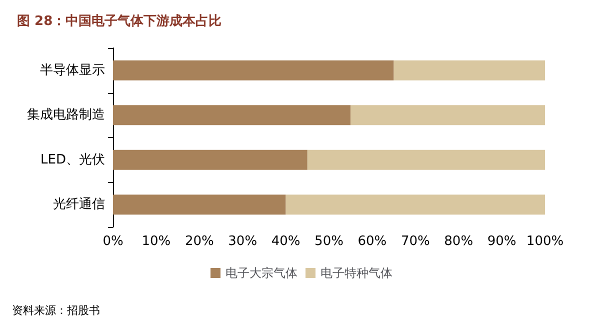 This screenshot has width=603, height=330. I want to click on y-tick-label: 光纤通信, so click(79, 204).